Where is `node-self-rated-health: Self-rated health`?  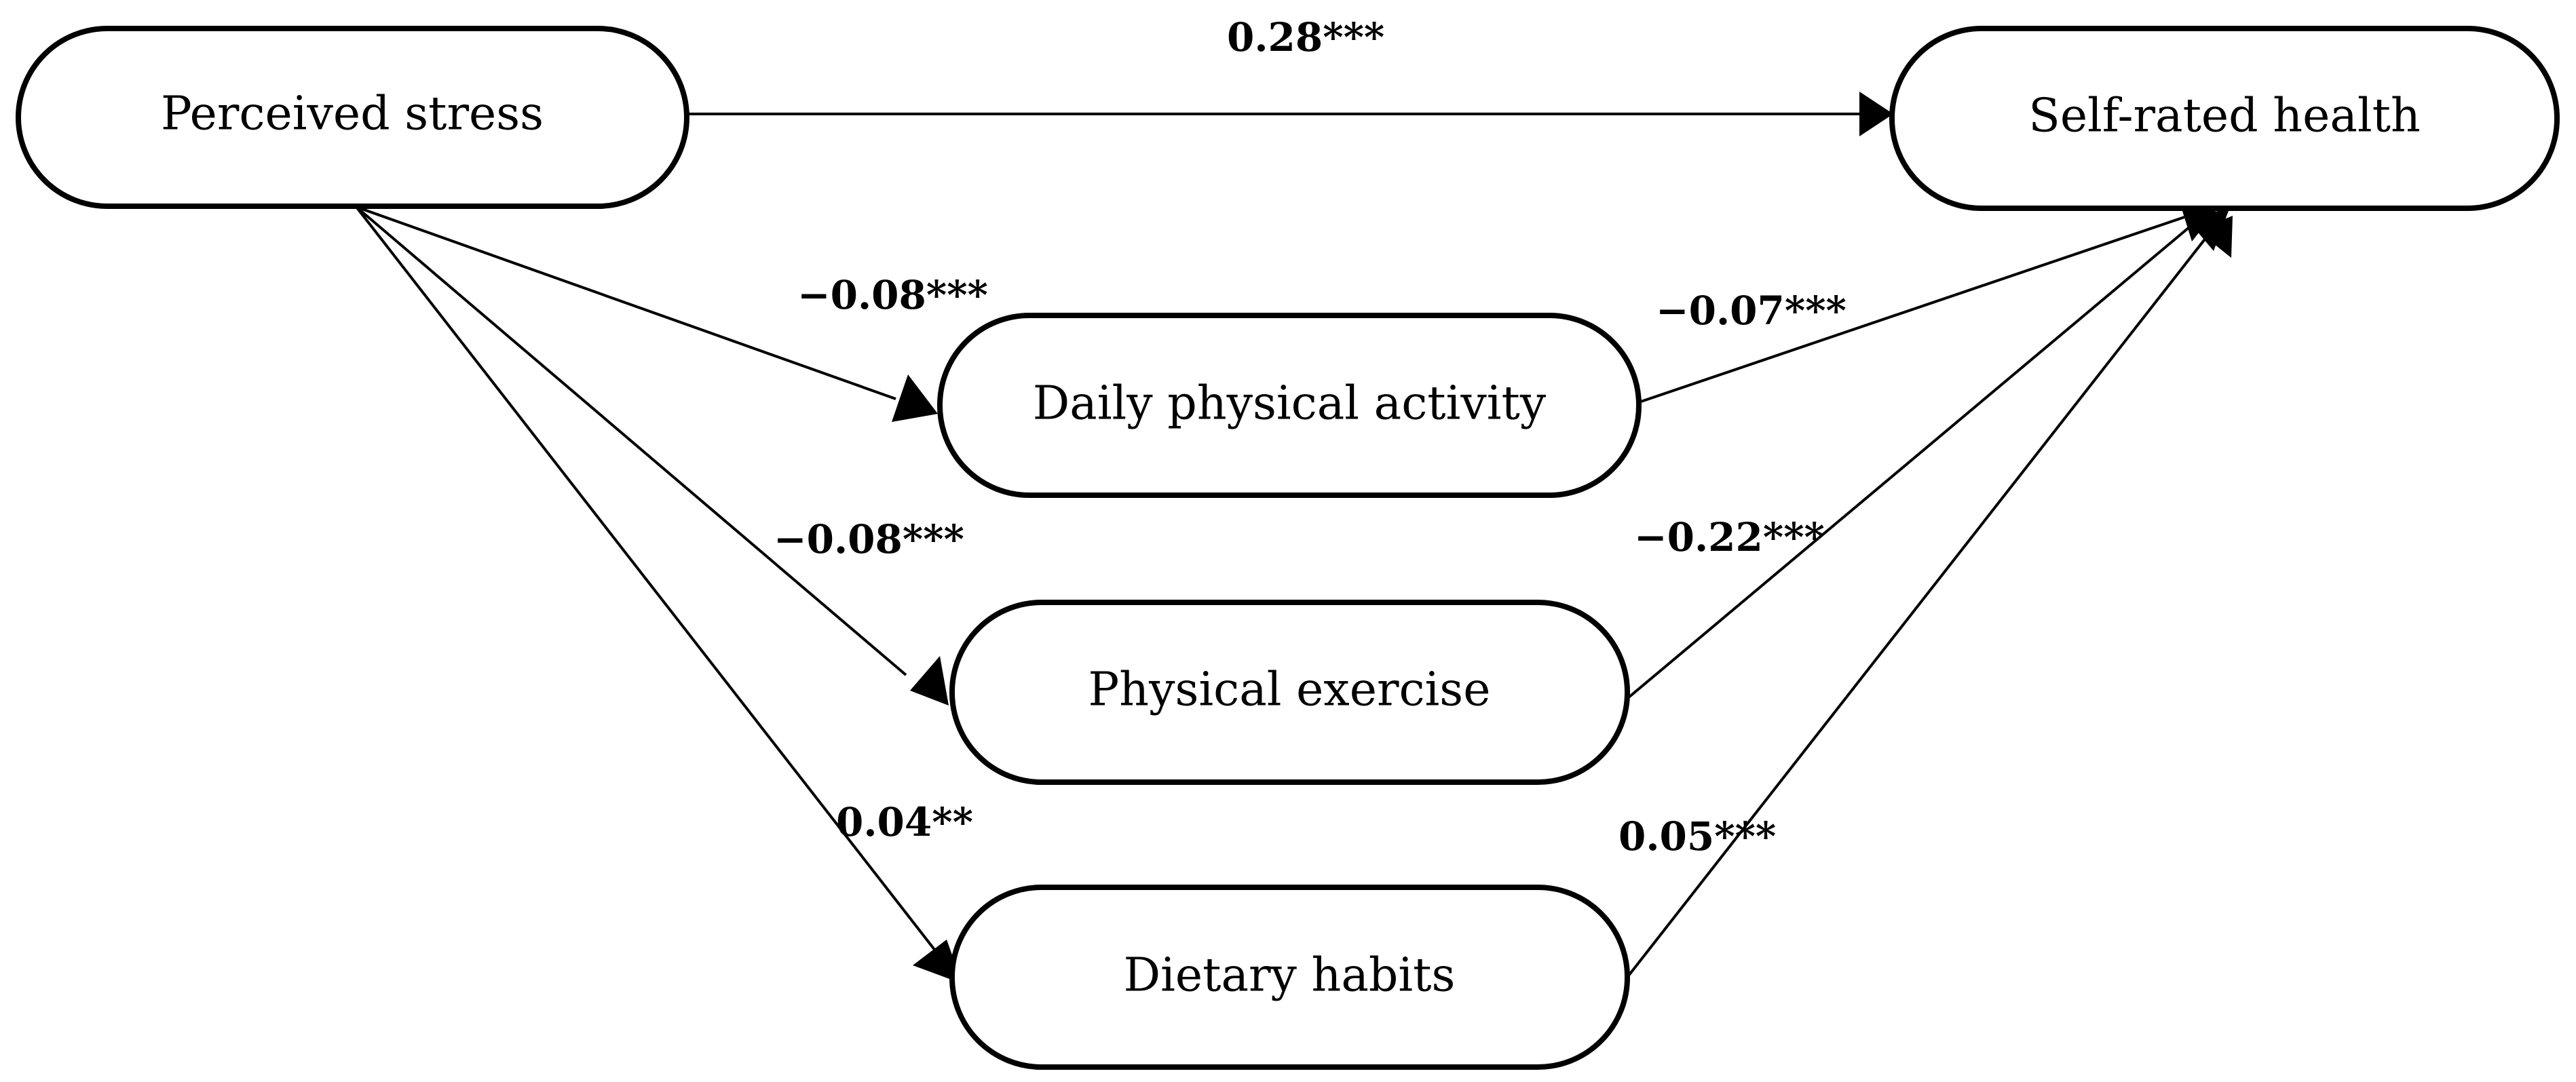 node-self-rated-health: Self-rated health is located at coordinates (2224, 118).